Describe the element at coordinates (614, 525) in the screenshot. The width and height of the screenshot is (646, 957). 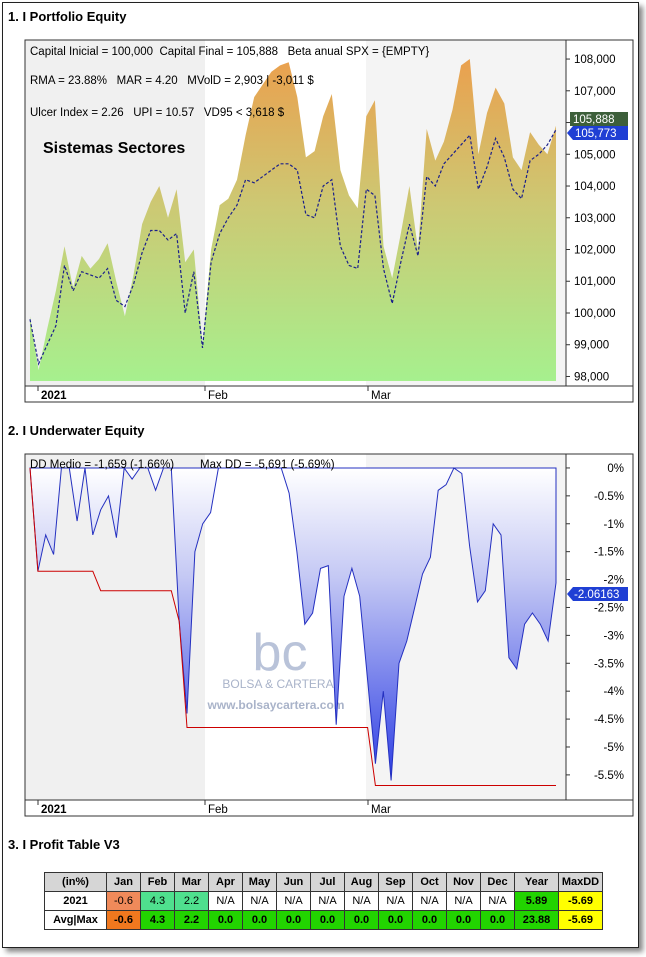
I see `underwater-y-tick-label: -1%` at that location.